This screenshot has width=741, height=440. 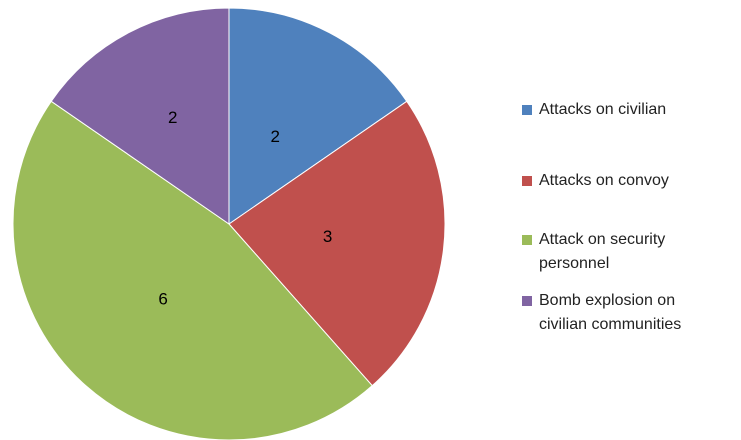 What do you see at coordinates (527, 181) in the screenshot?
I see `legend-swatch-red` at bounding box center [527, 181].